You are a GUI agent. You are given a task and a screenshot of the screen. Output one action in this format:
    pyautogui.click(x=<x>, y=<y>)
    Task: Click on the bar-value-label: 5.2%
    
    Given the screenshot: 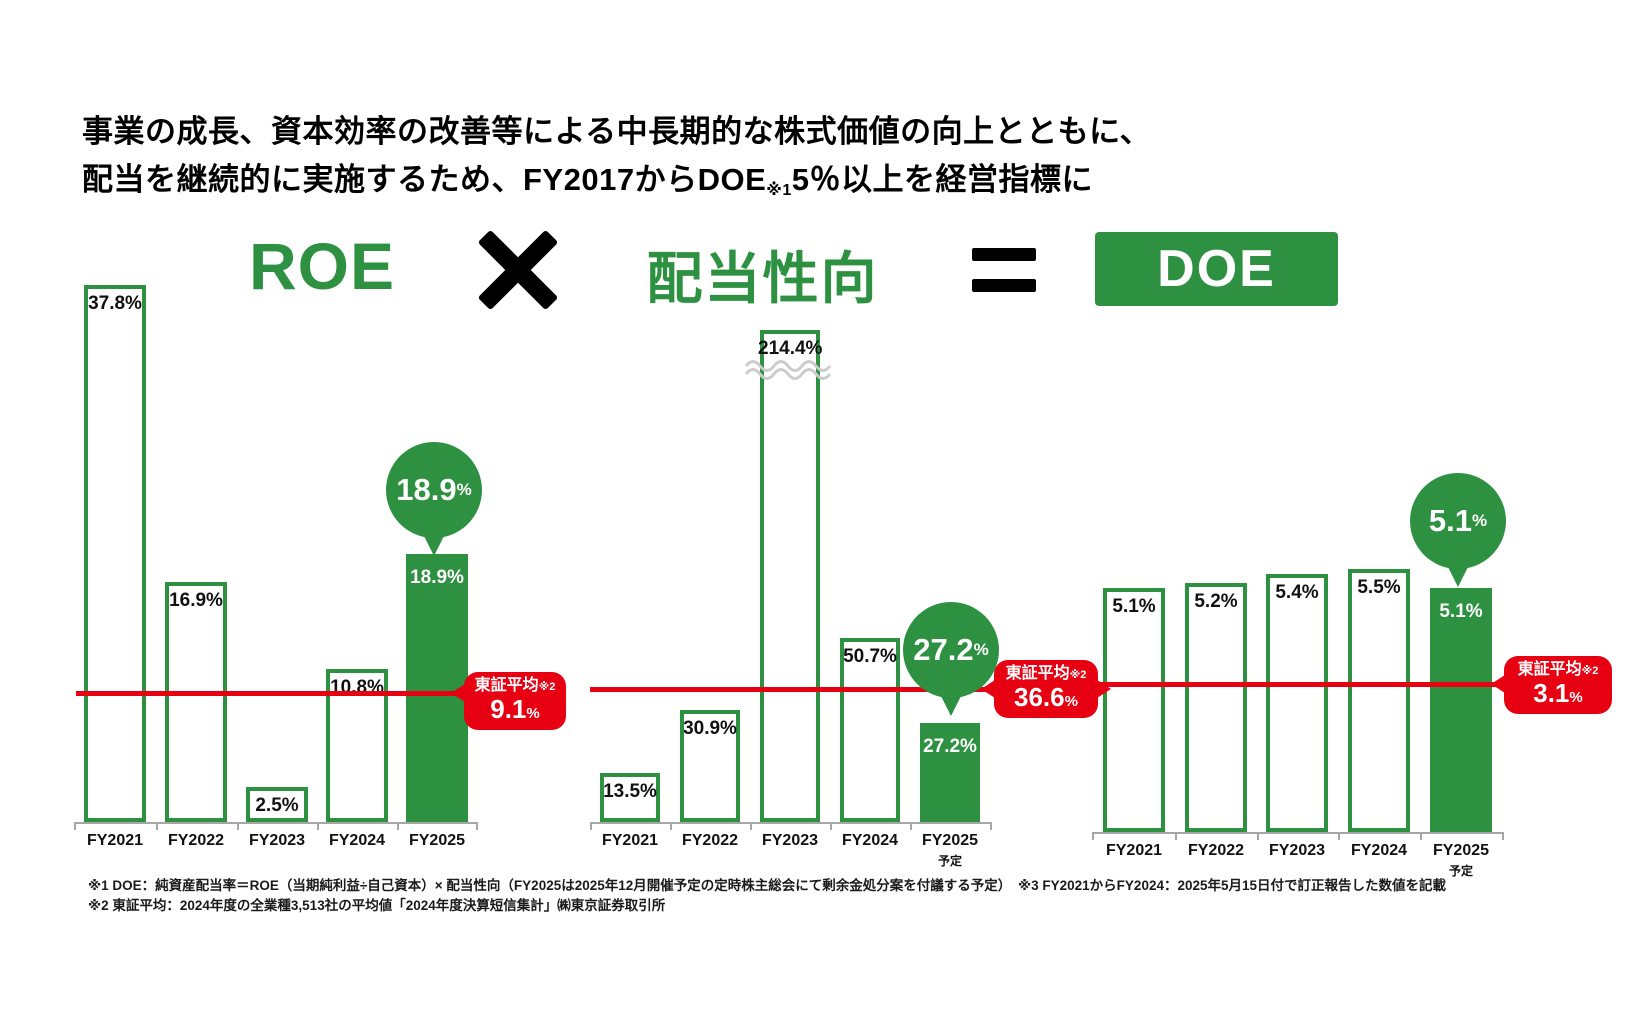 What is the action you would take?
    pyautogui.click(x=1216, y=602)
    